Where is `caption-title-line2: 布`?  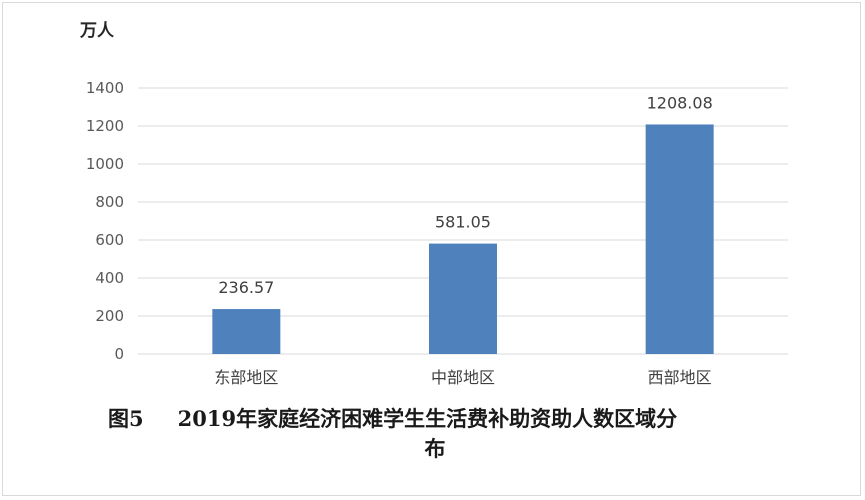 caption-title-line2: 布 is located at coordinates (435, 448).